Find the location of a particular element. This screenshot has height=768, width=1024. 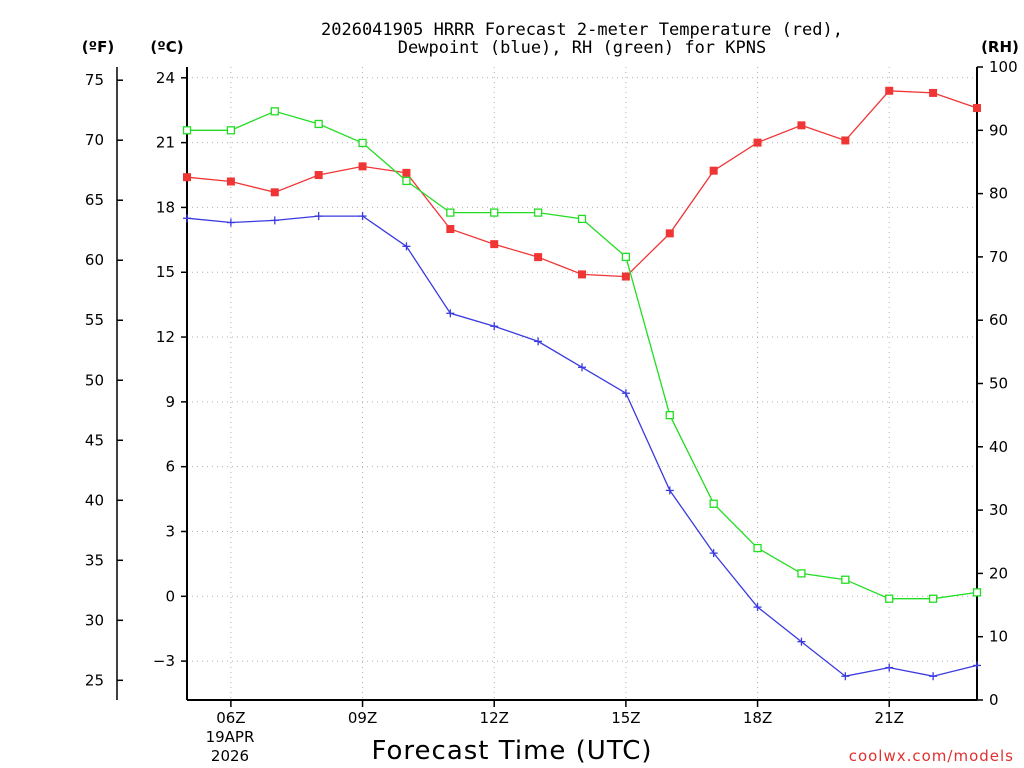

x-tick-label: 09Z is located at coordinates (362, 718).